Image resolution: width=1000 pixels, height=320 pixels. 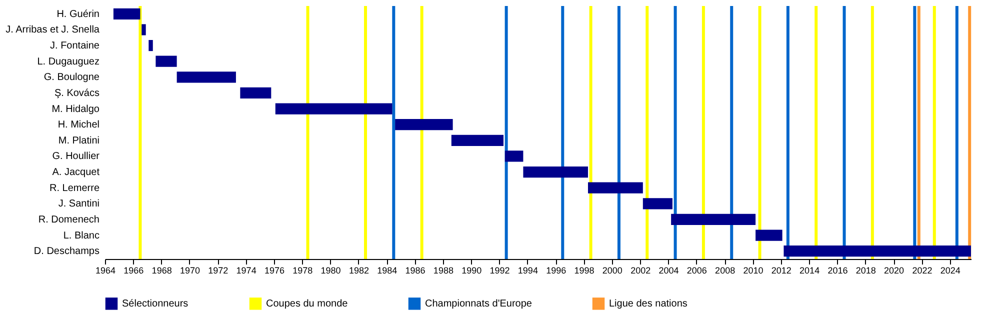 I want to click on x-tick-label: 1998, so click(x=584, y=271).